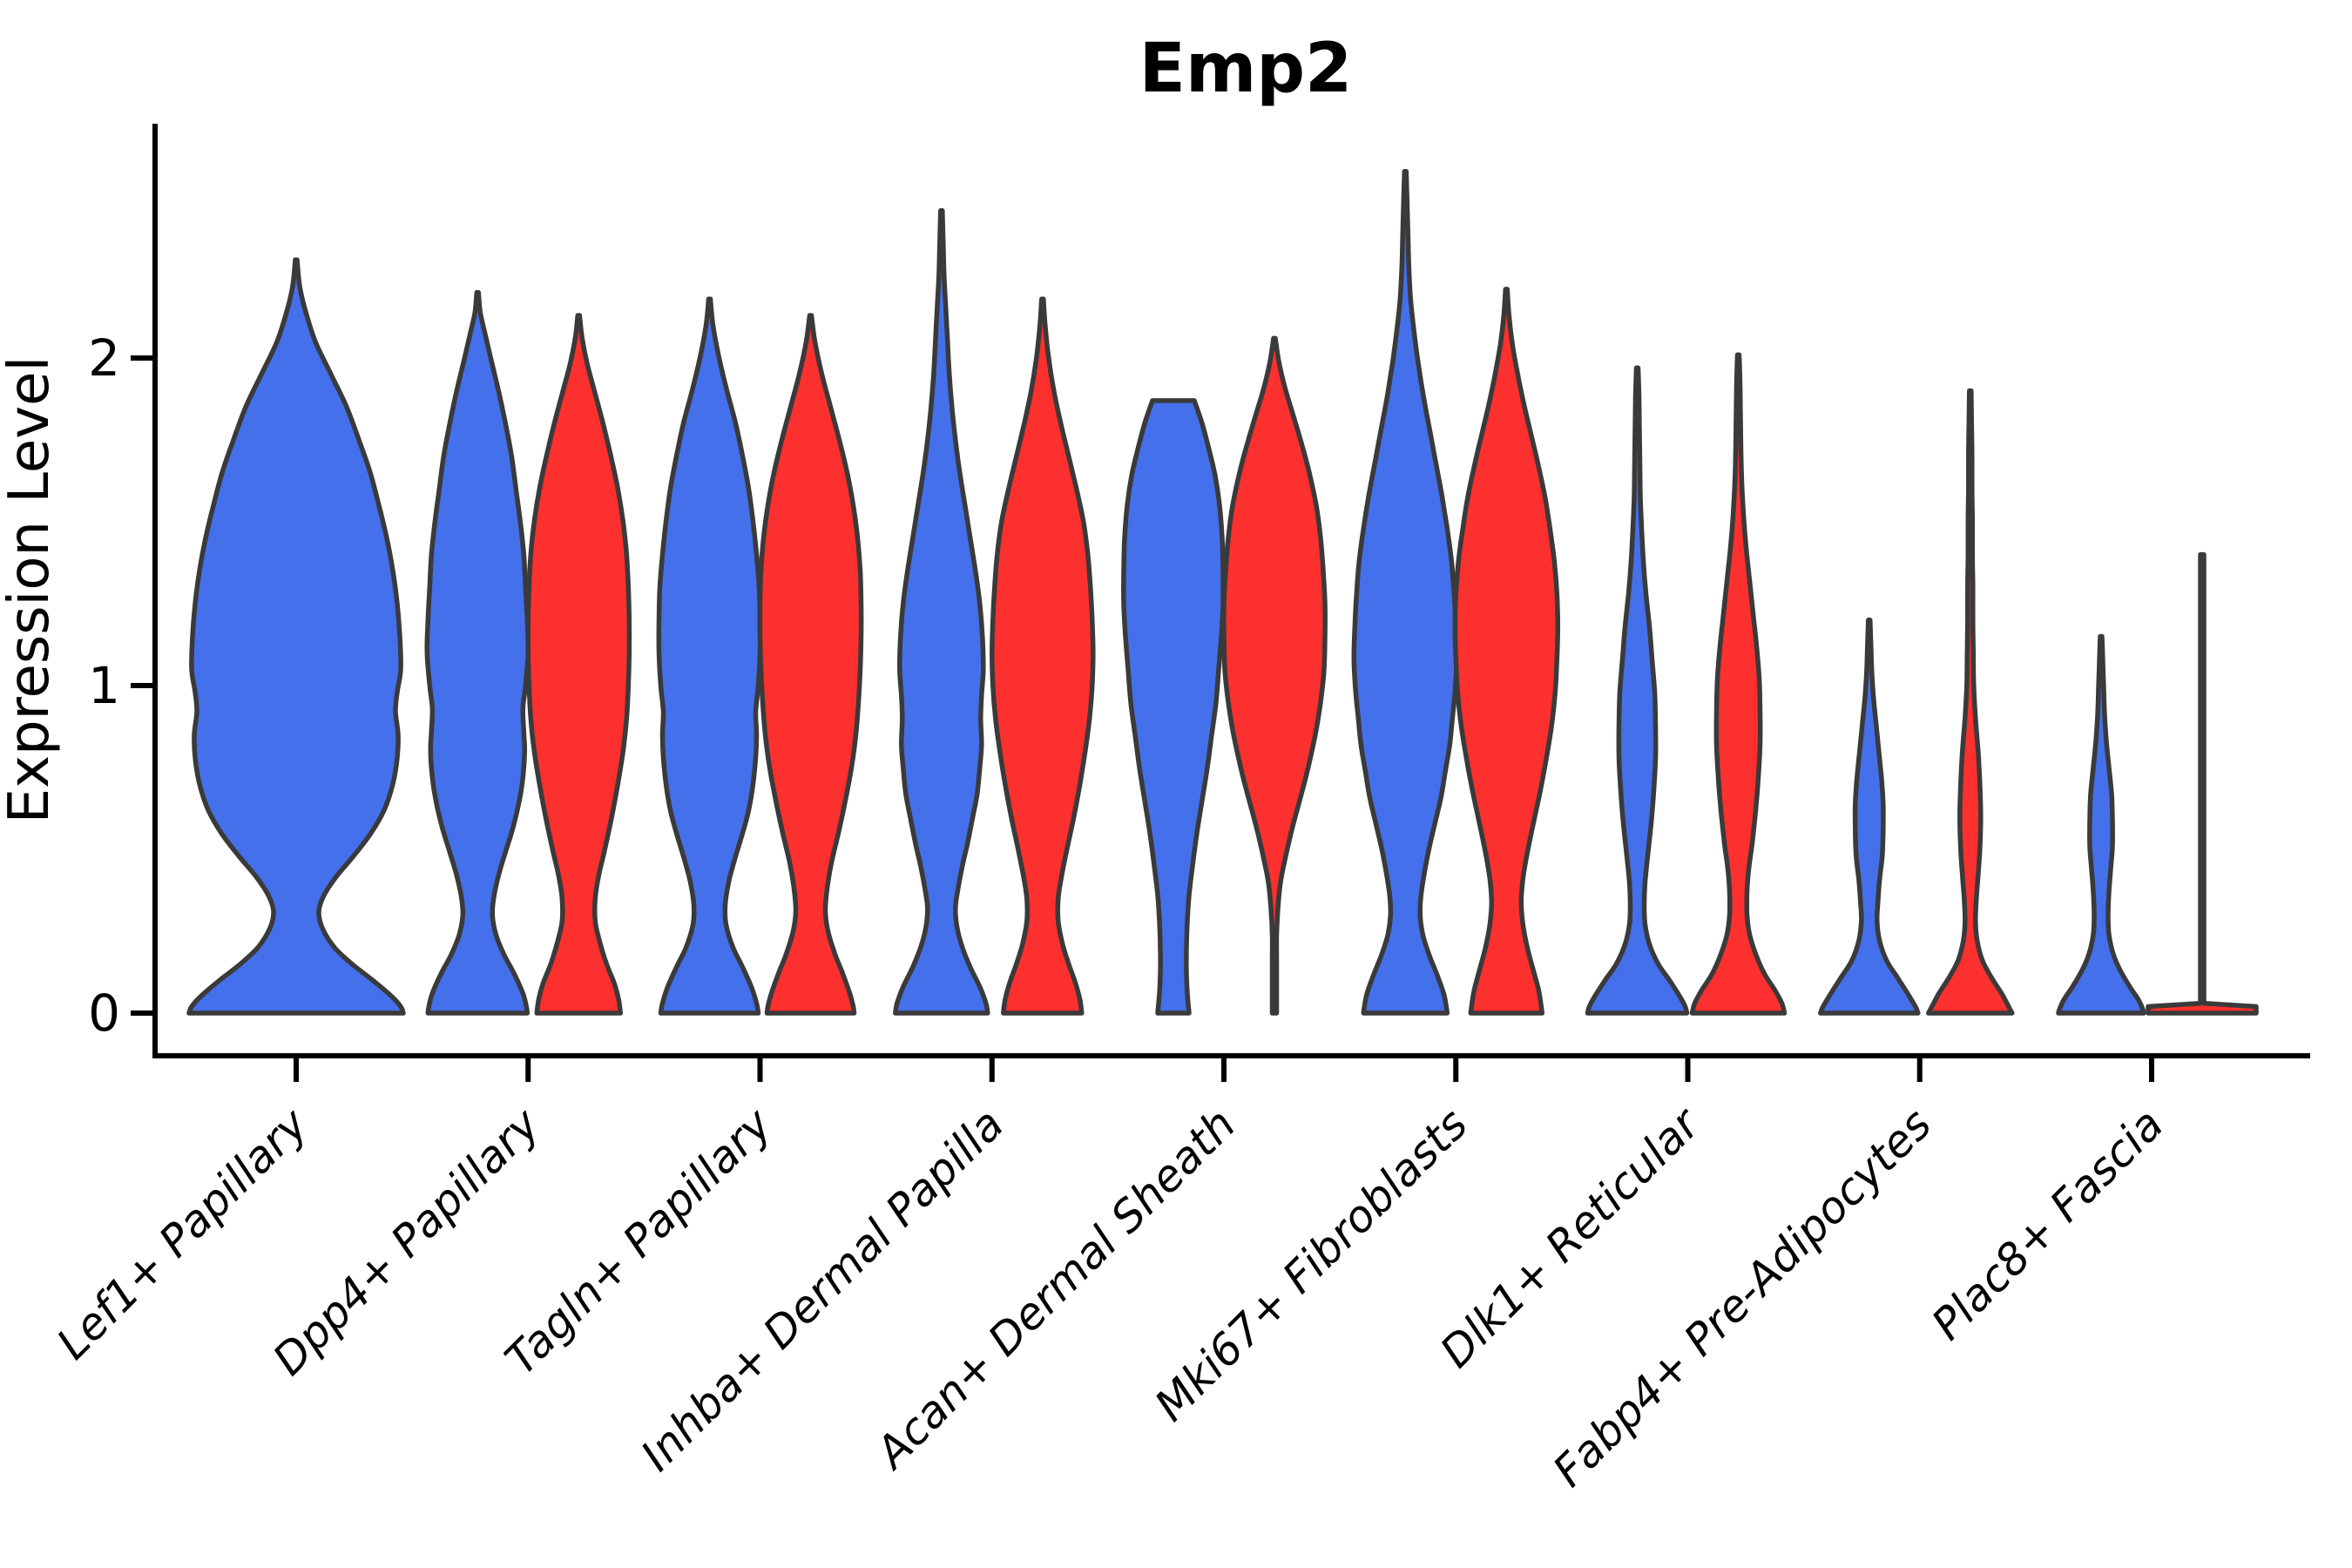 This screenshot has height=1568, width=2352. I want to click on violin-dpp4-papillary-blue, so click(477, 653).